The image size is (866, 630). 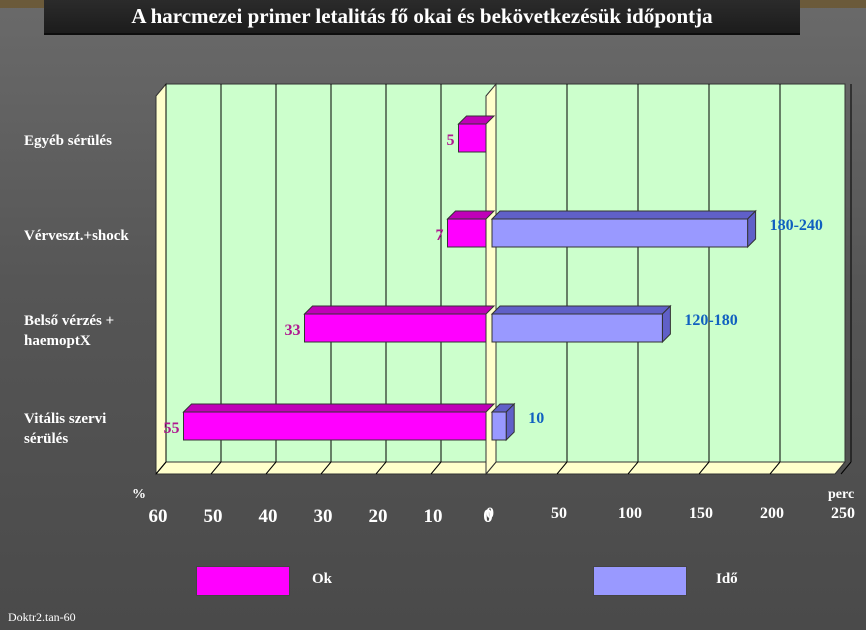 I want to click on legend-label-ok: Ok, so click(x=322, y=579).